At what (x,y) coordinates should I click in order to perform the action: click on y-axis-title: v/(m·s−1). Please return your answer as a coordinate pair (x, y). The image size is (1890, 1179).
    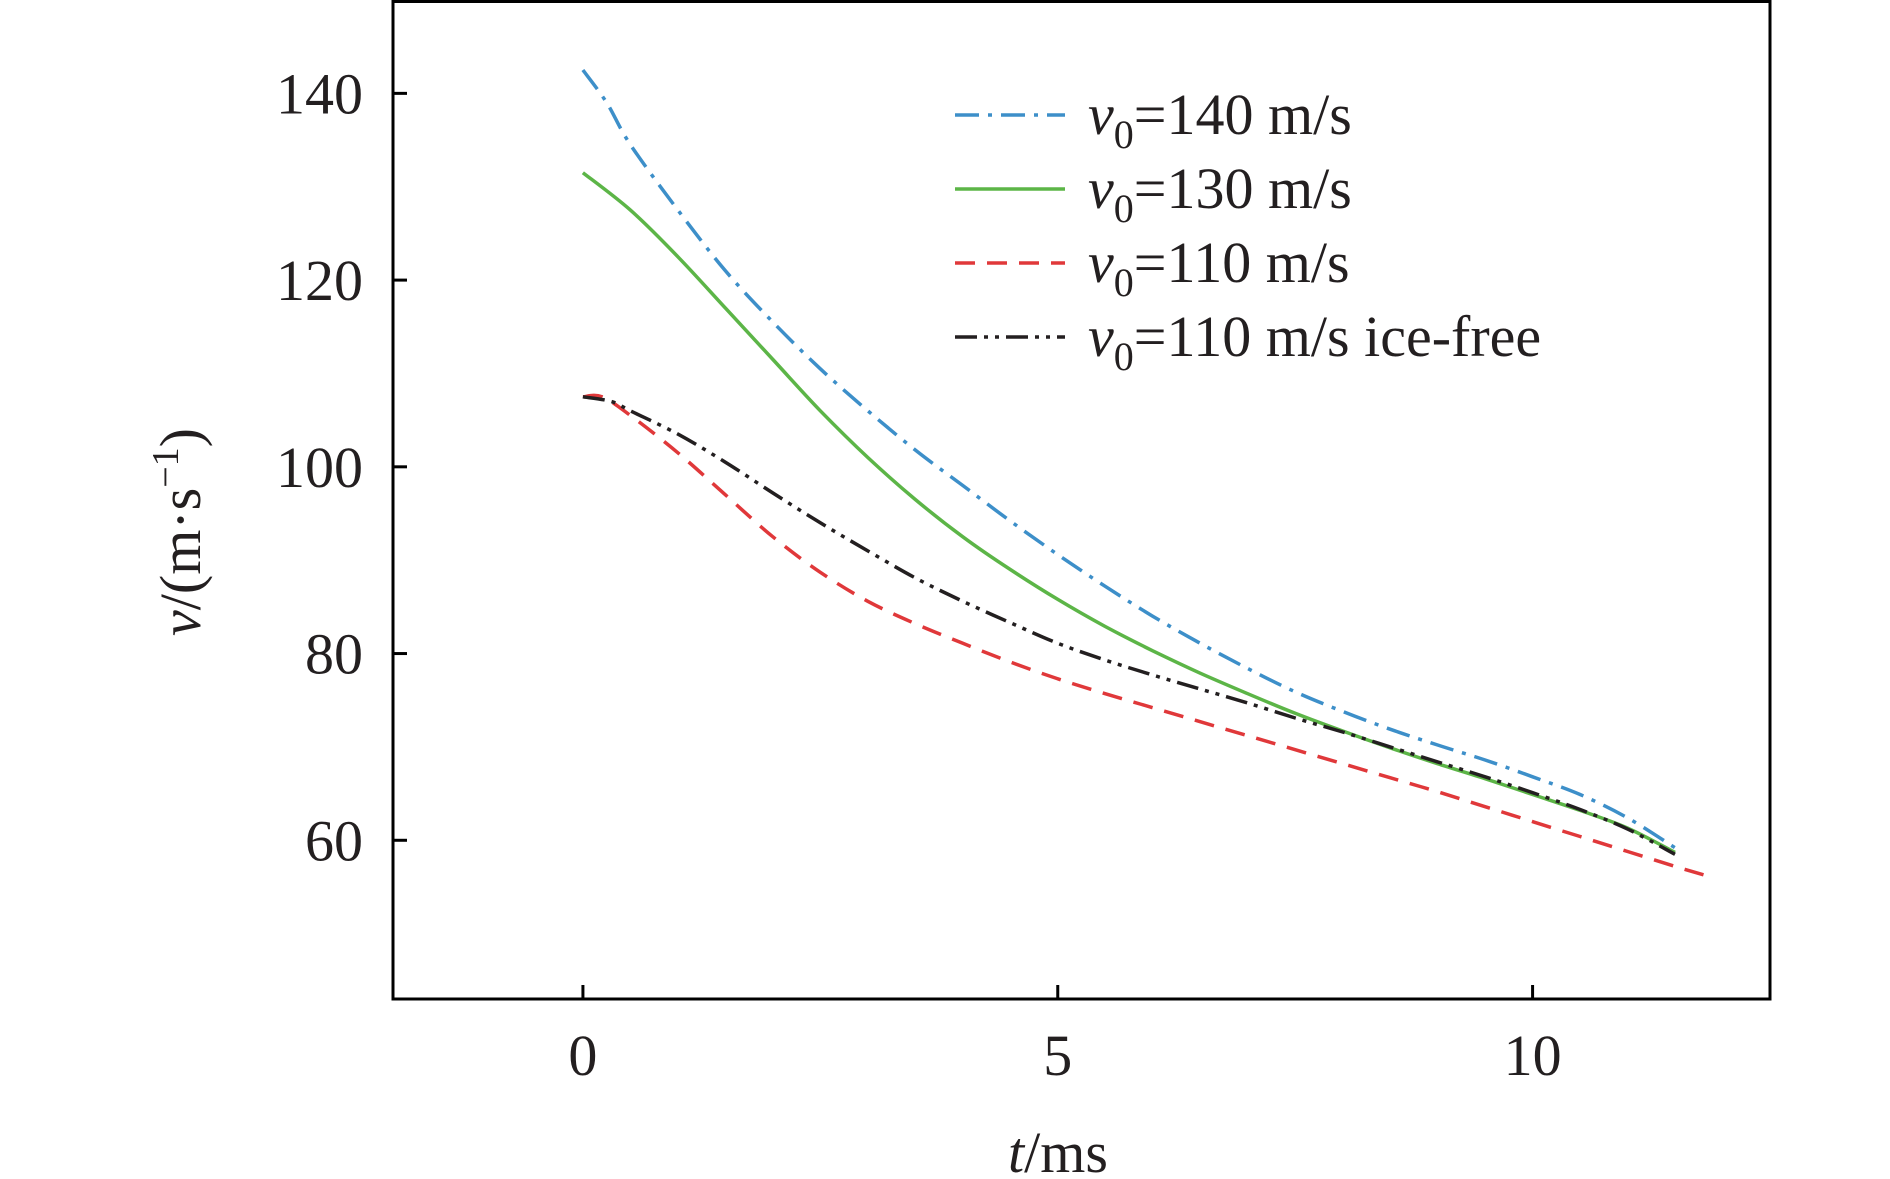
    Looking at the image, I should click on (179, 532).